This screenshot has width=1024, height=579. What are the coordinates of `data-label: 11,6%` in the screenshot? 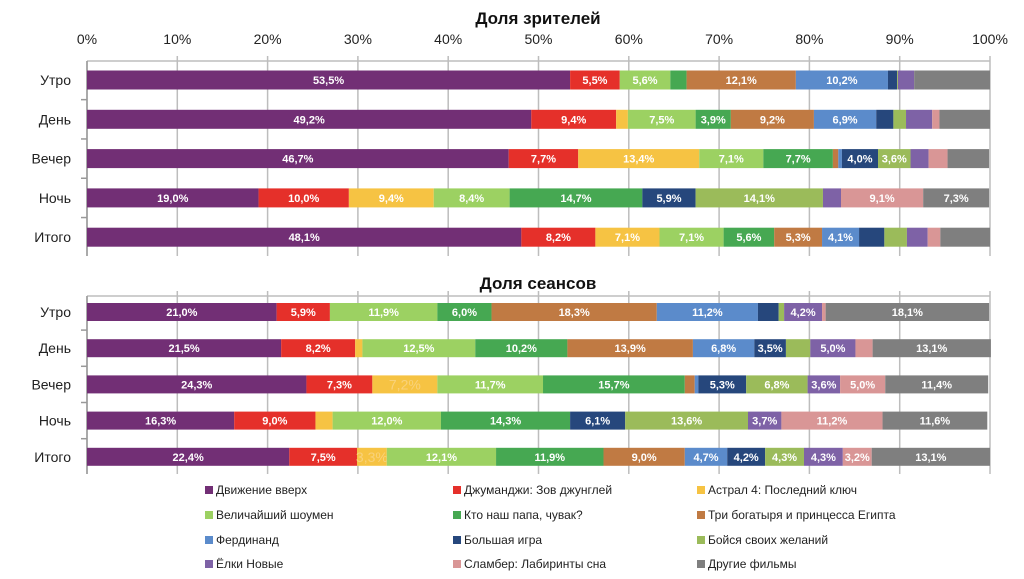 It's located at (935, 422).